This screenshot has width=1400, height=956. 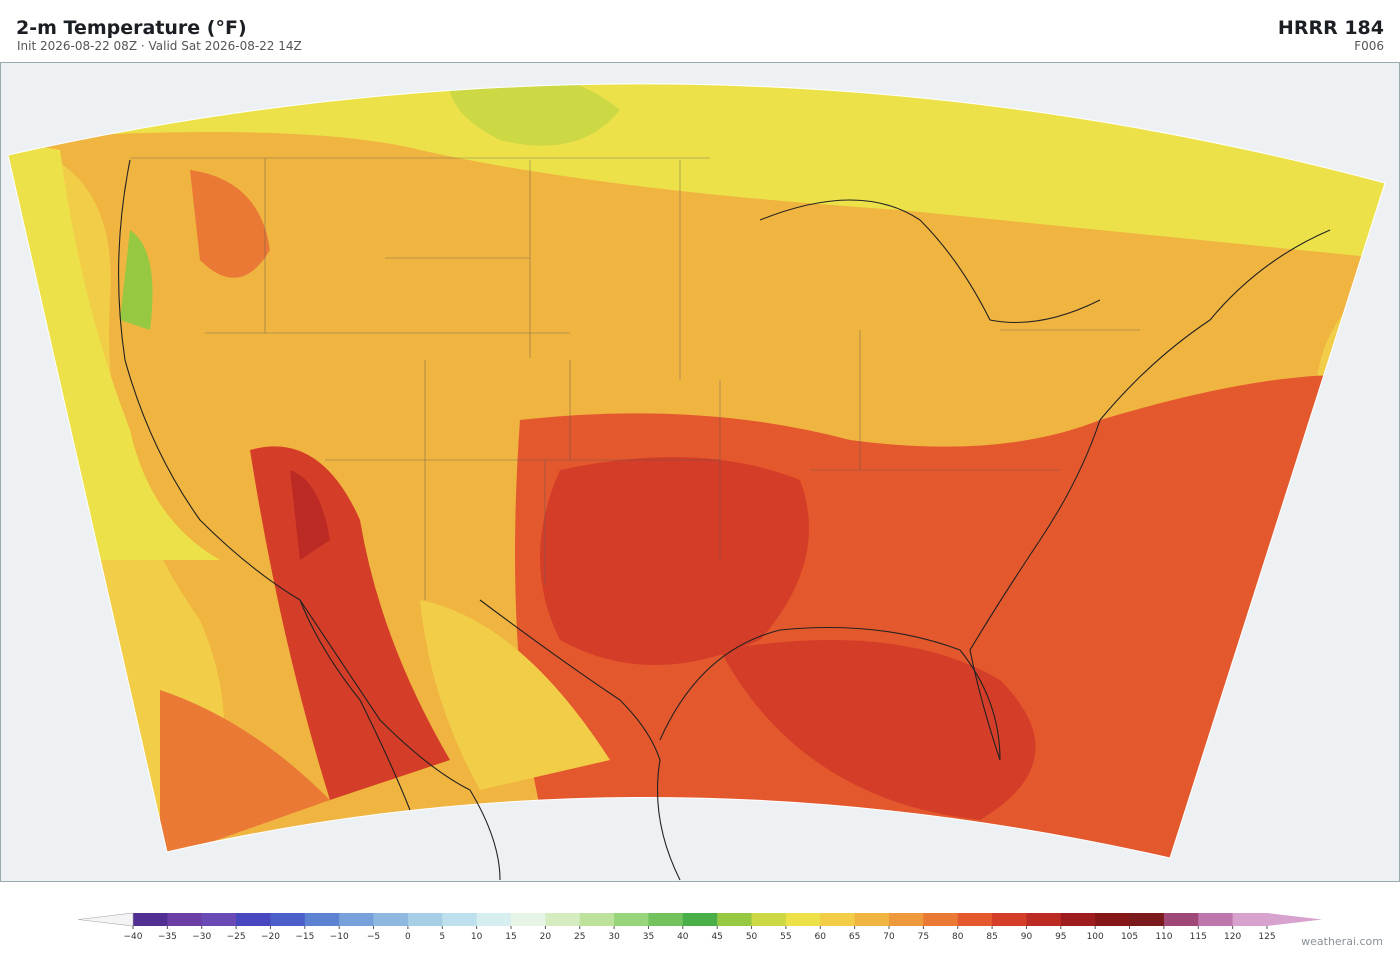 What do you see at coordinates (614, 937) in the screenshot?
I see `colorbar-tick-label: 30` at bounding box center [614, 937].